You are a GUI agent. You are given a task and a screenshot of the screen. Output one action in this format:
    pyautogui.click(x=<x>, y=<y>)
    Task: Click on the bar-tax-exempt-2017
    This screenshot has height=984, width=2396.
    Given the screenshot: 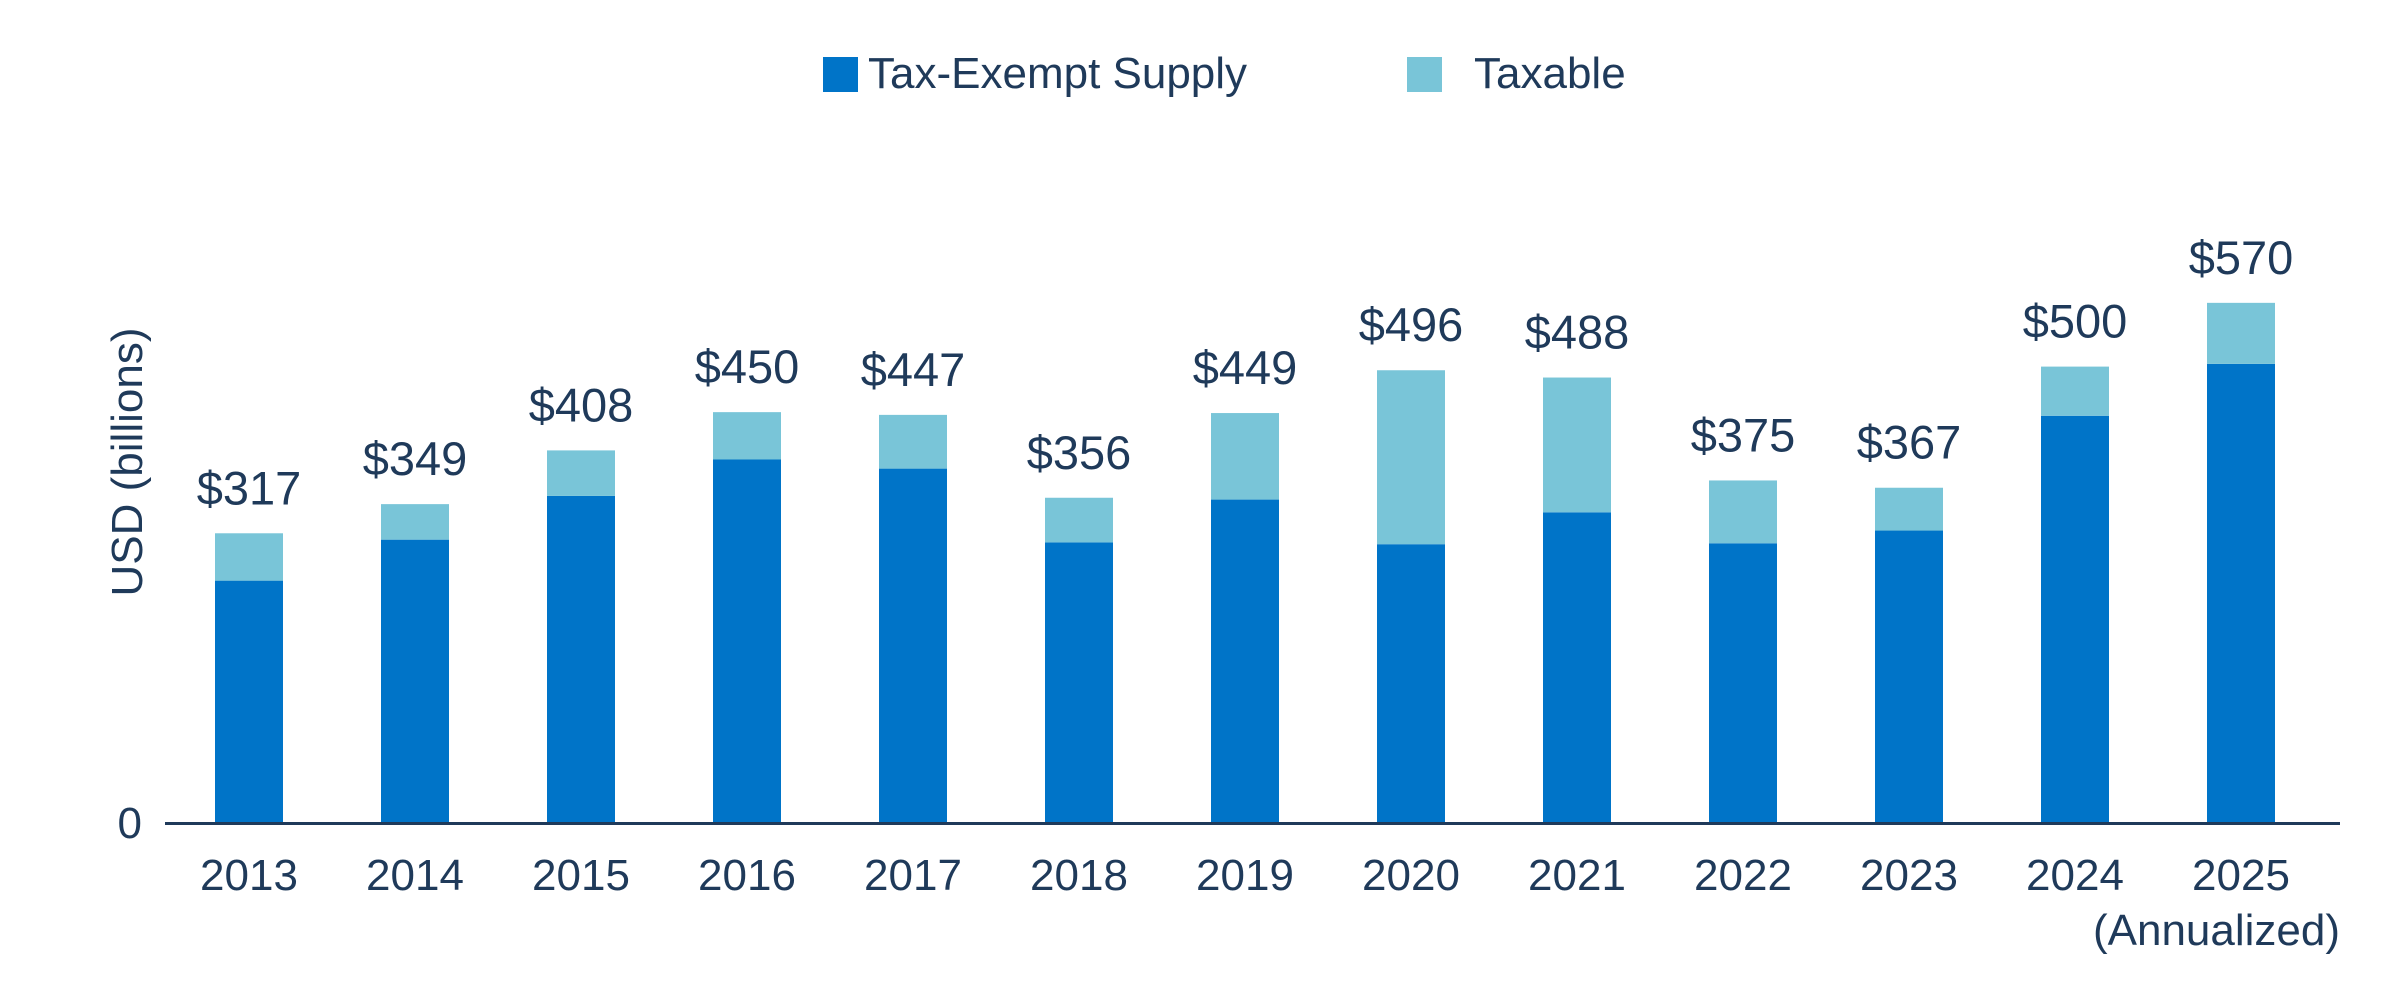 What is the action you would take?
    pyautogui.click(x=913, y=645)
    